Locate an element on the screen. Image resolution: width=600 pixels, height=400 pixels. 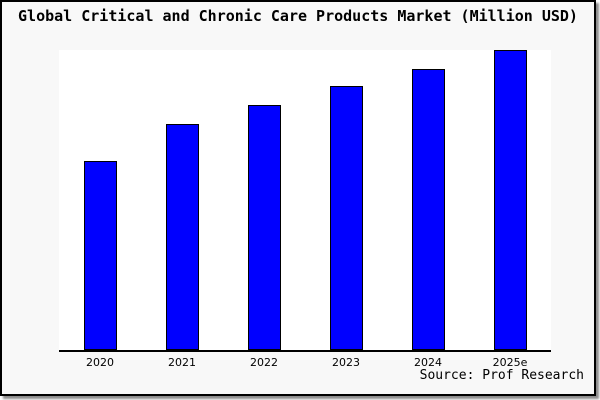
bar-2025e is located at coordinates (510, 200).